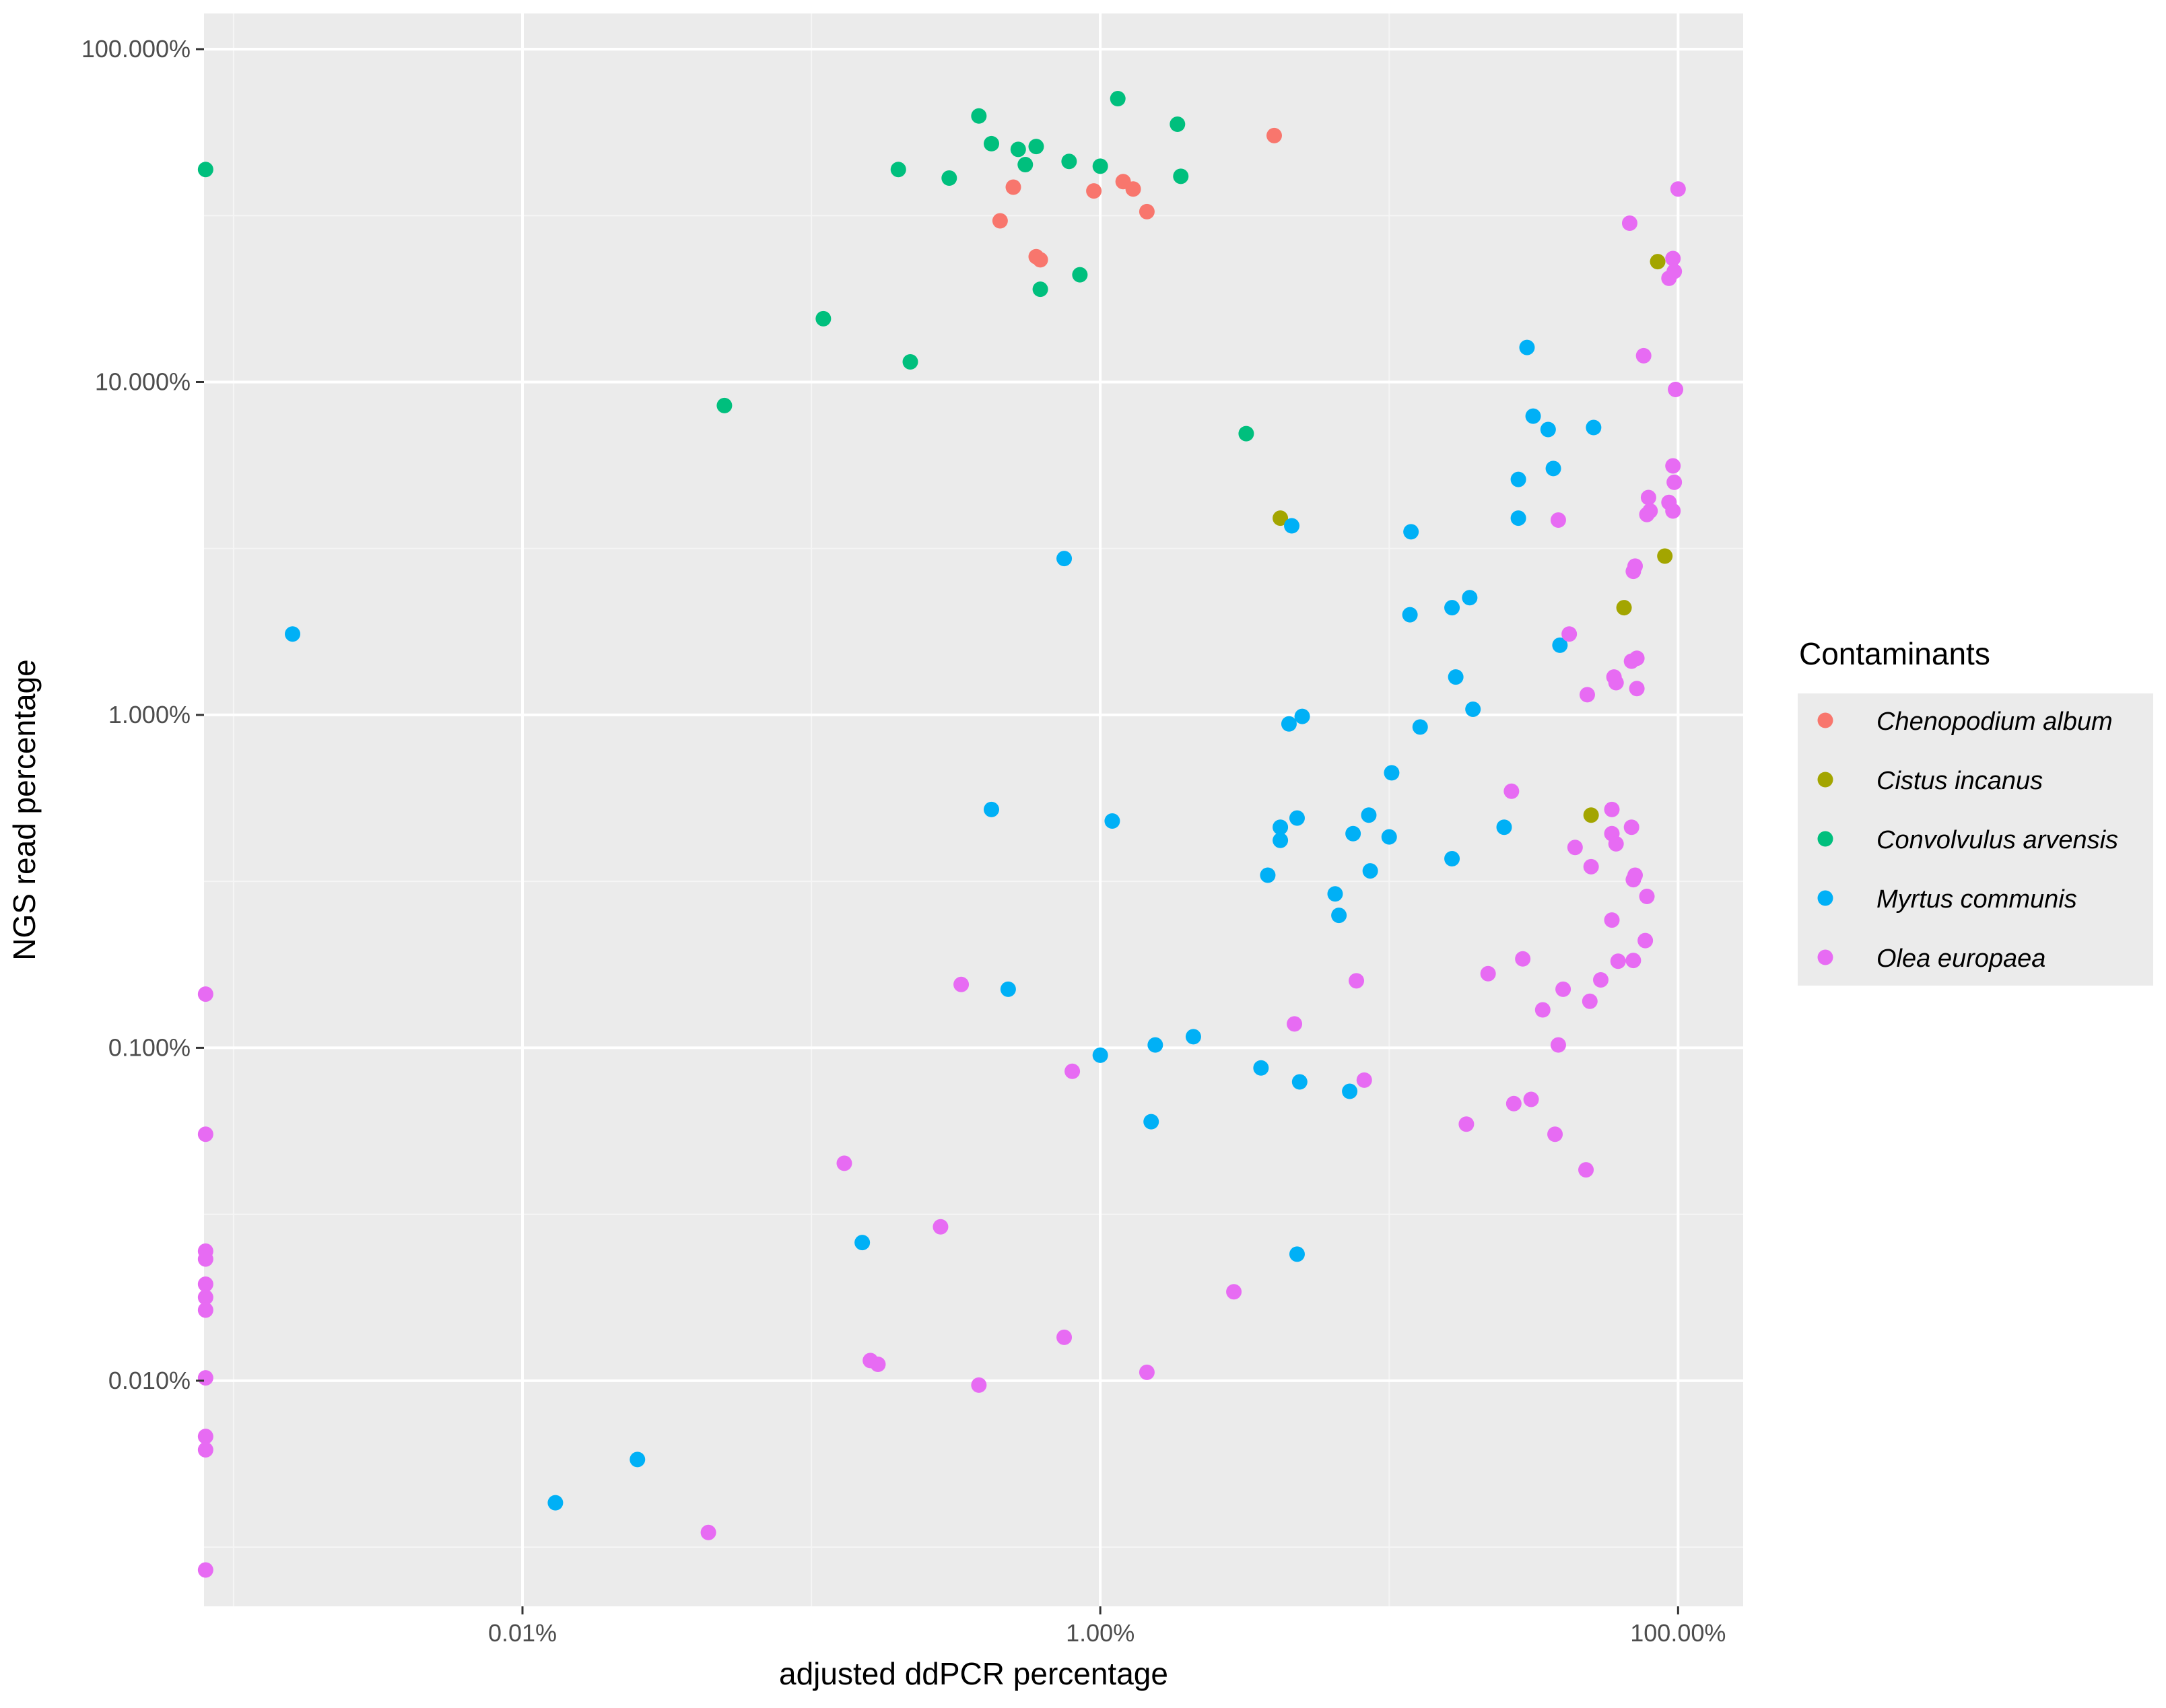 This screenshot has height=1708, width=2166. Describe the element at coordinates (1894, 653) in the screenshot. I see `legend-title: Contaminants` at that location.